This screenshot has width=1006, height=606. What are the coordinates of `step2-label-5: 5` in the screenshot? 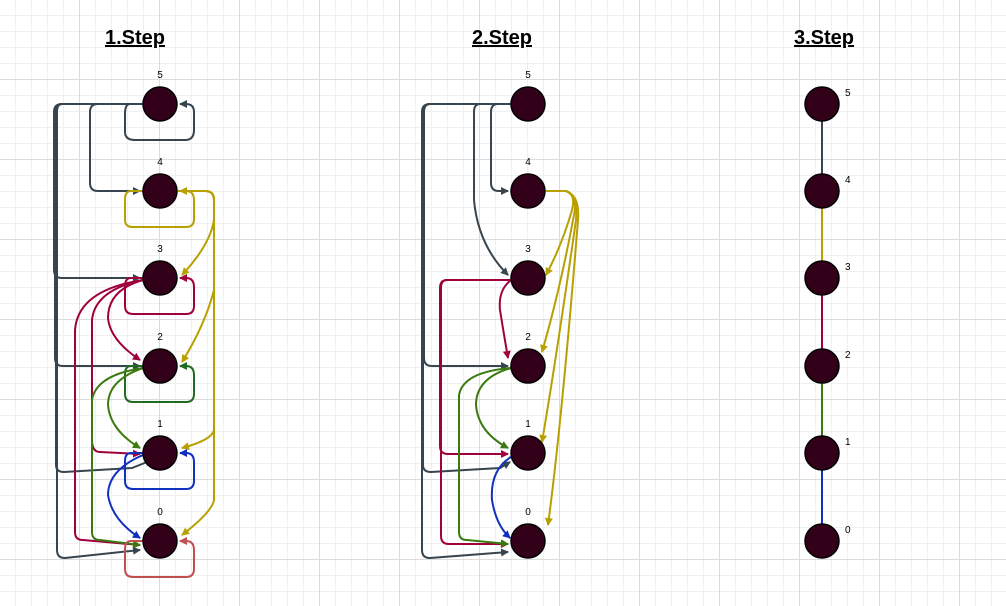 It's located at (528, 75).